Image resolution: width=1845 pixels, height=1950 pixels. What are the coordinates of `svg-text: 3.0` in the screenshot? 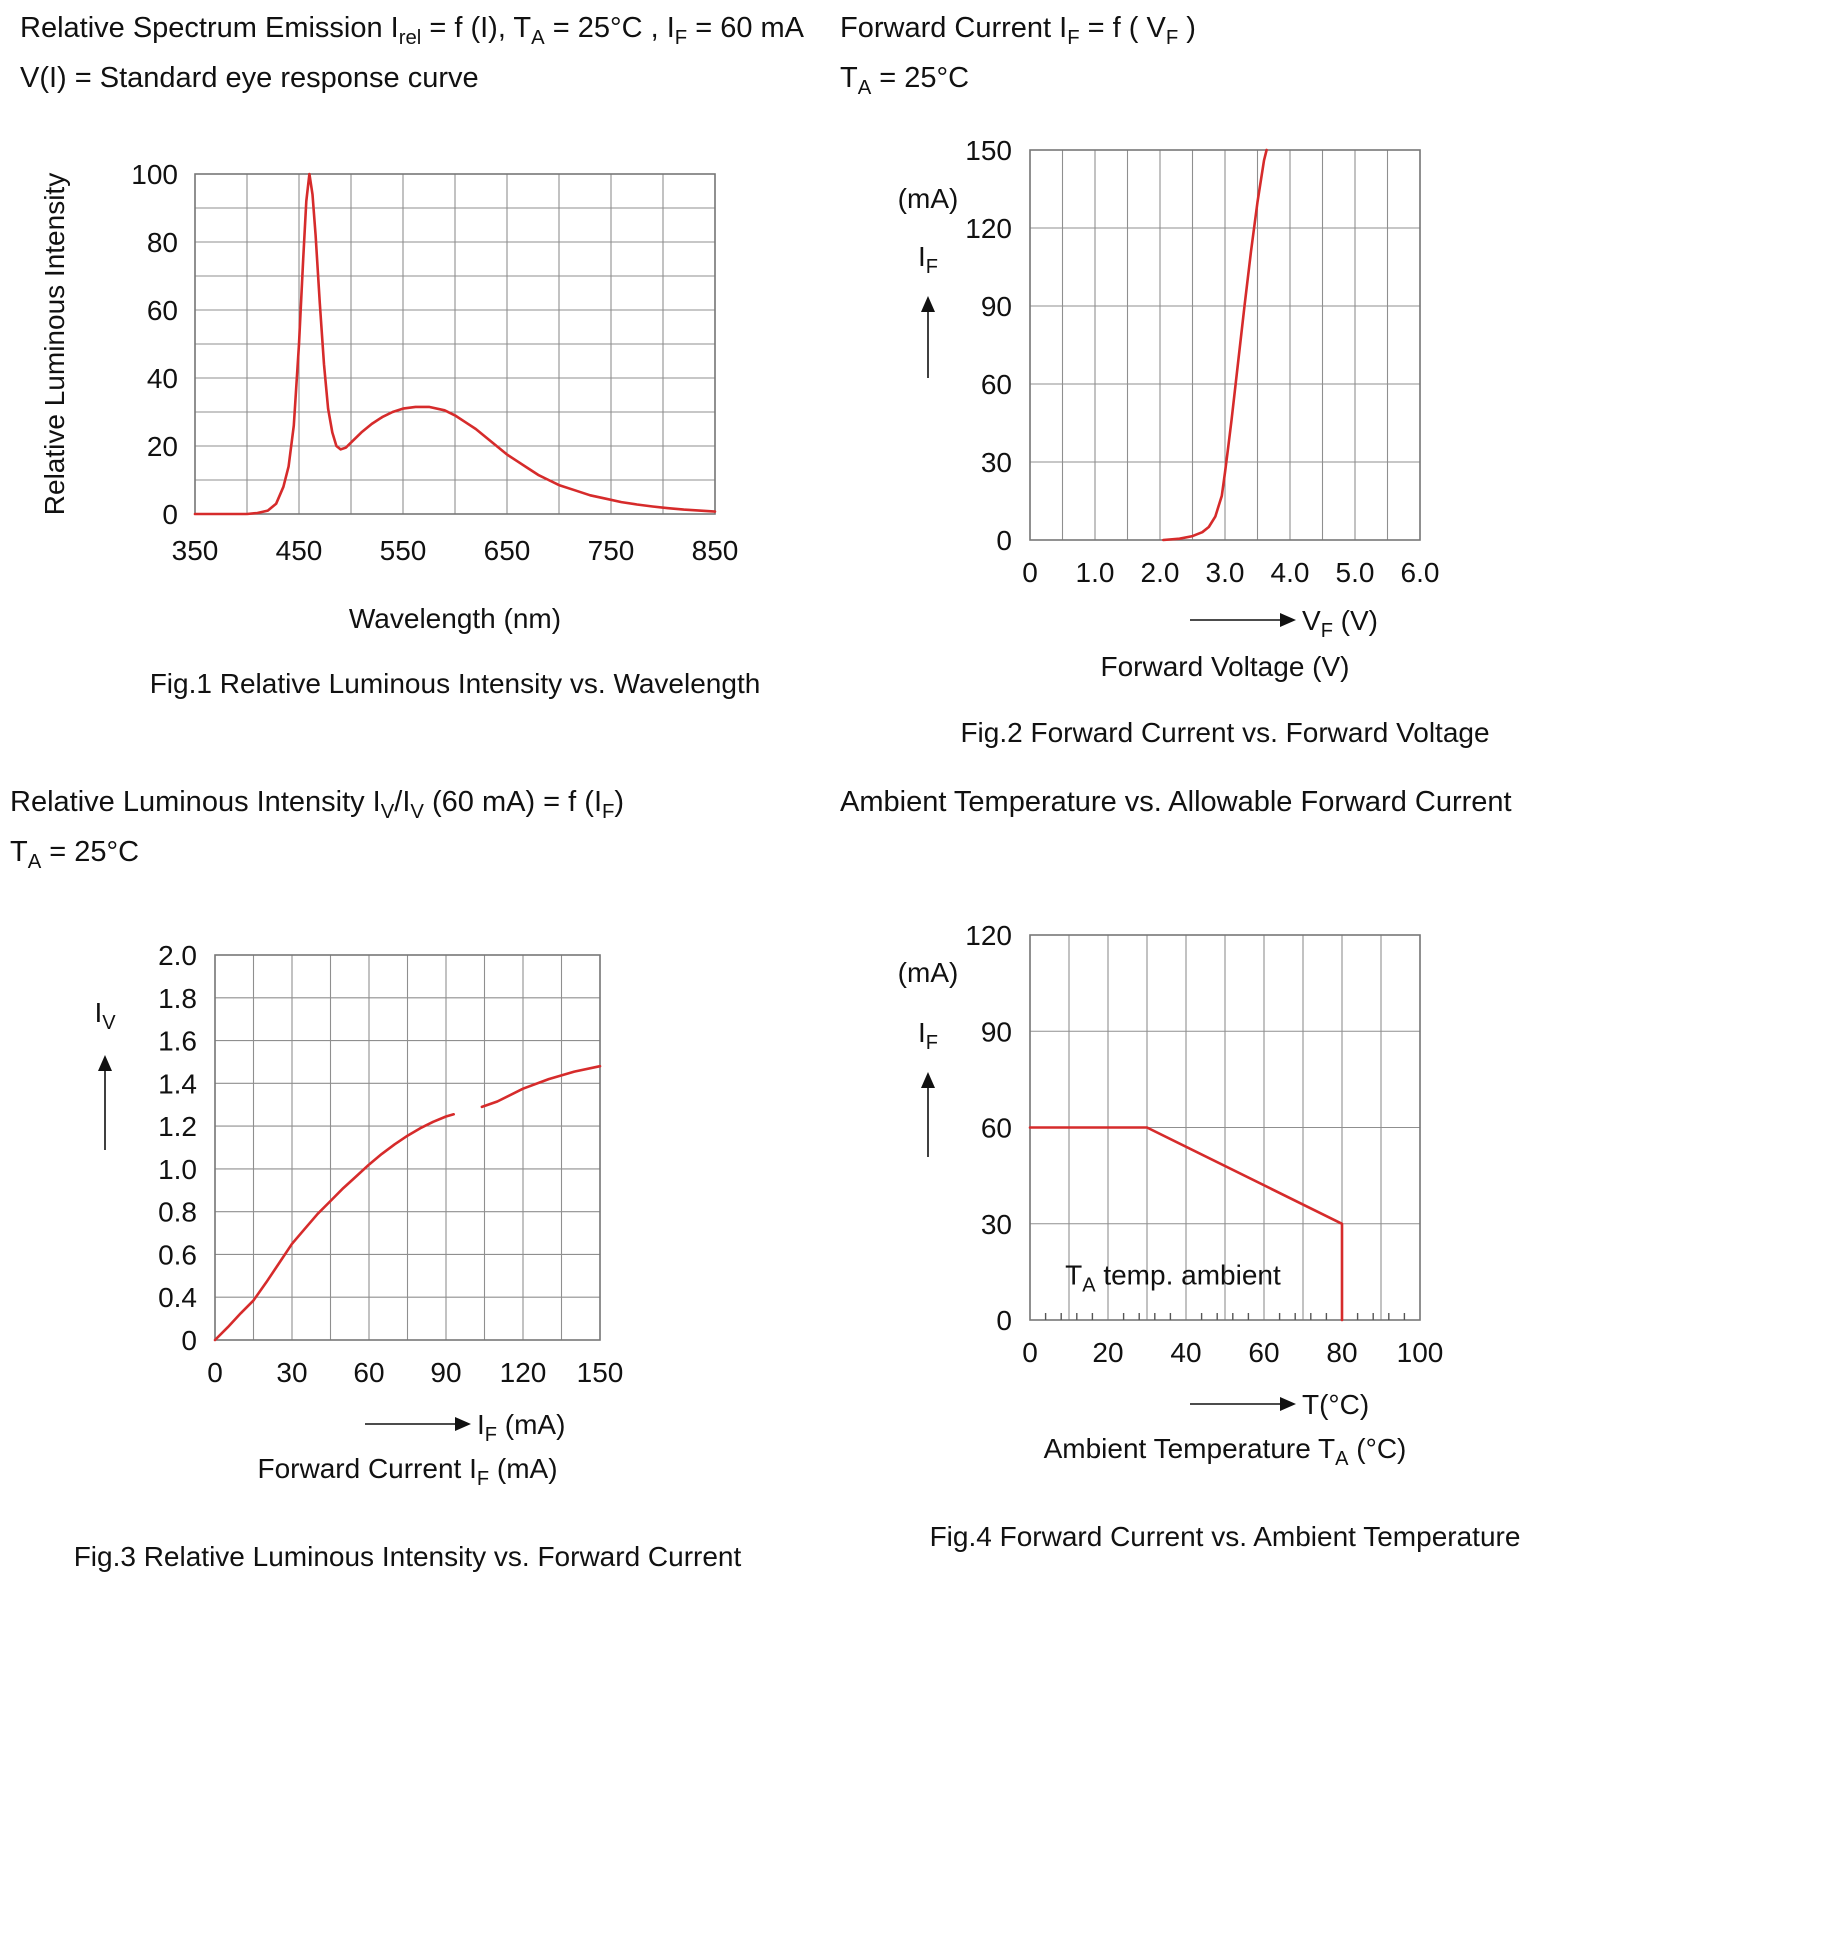 It's located at (1225, 572).